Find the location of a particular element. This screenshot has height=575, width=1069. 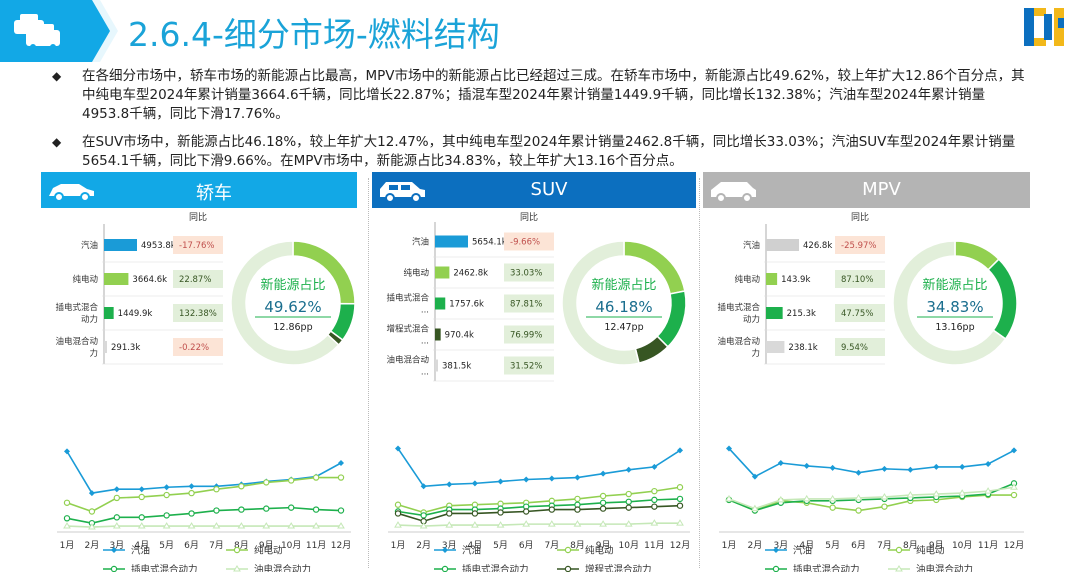

bar-category-label: 纯电动 is located at coordinates (747, 279).